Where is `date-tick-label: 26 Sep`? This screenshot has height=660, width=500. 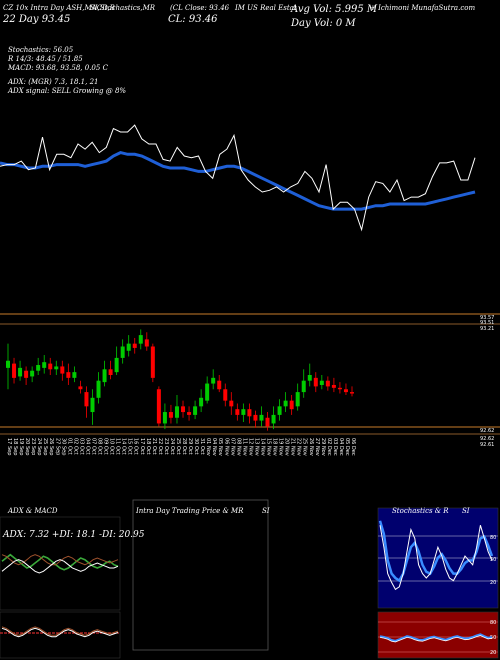
date-tick-label: 26 Sep is located at coordinates (51, 446).